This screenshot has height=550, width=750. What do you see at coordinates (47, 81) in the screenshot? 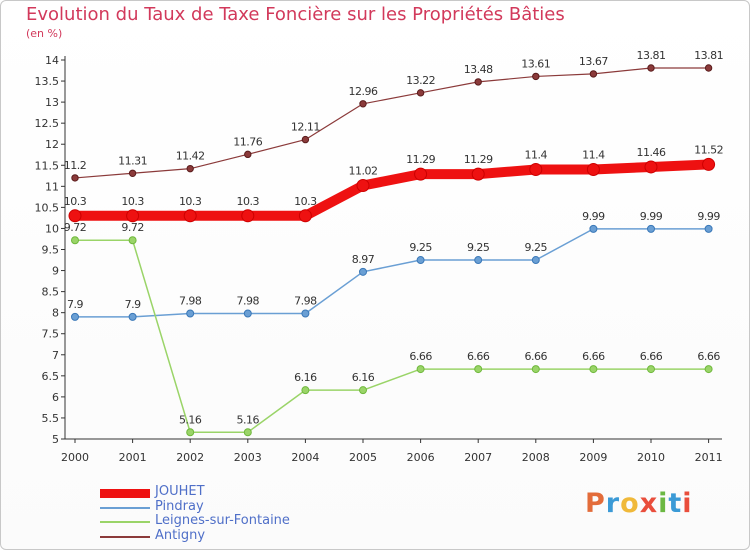
I see `y-tick-label: 13.5` at bounding box center [47, 81].